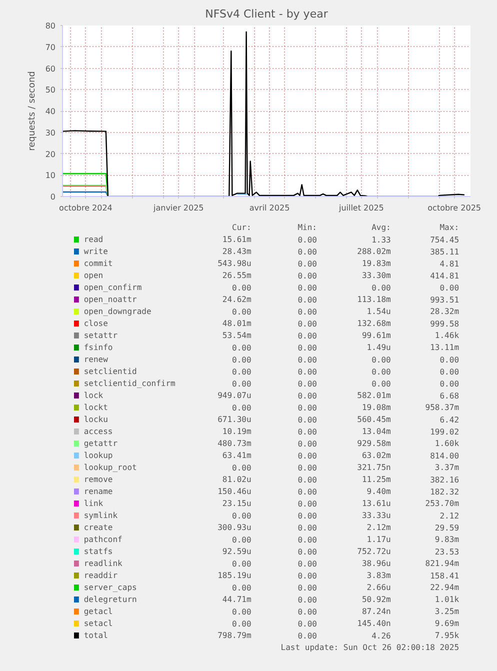  I want to click on text: 48.01m, so click(237, 323).